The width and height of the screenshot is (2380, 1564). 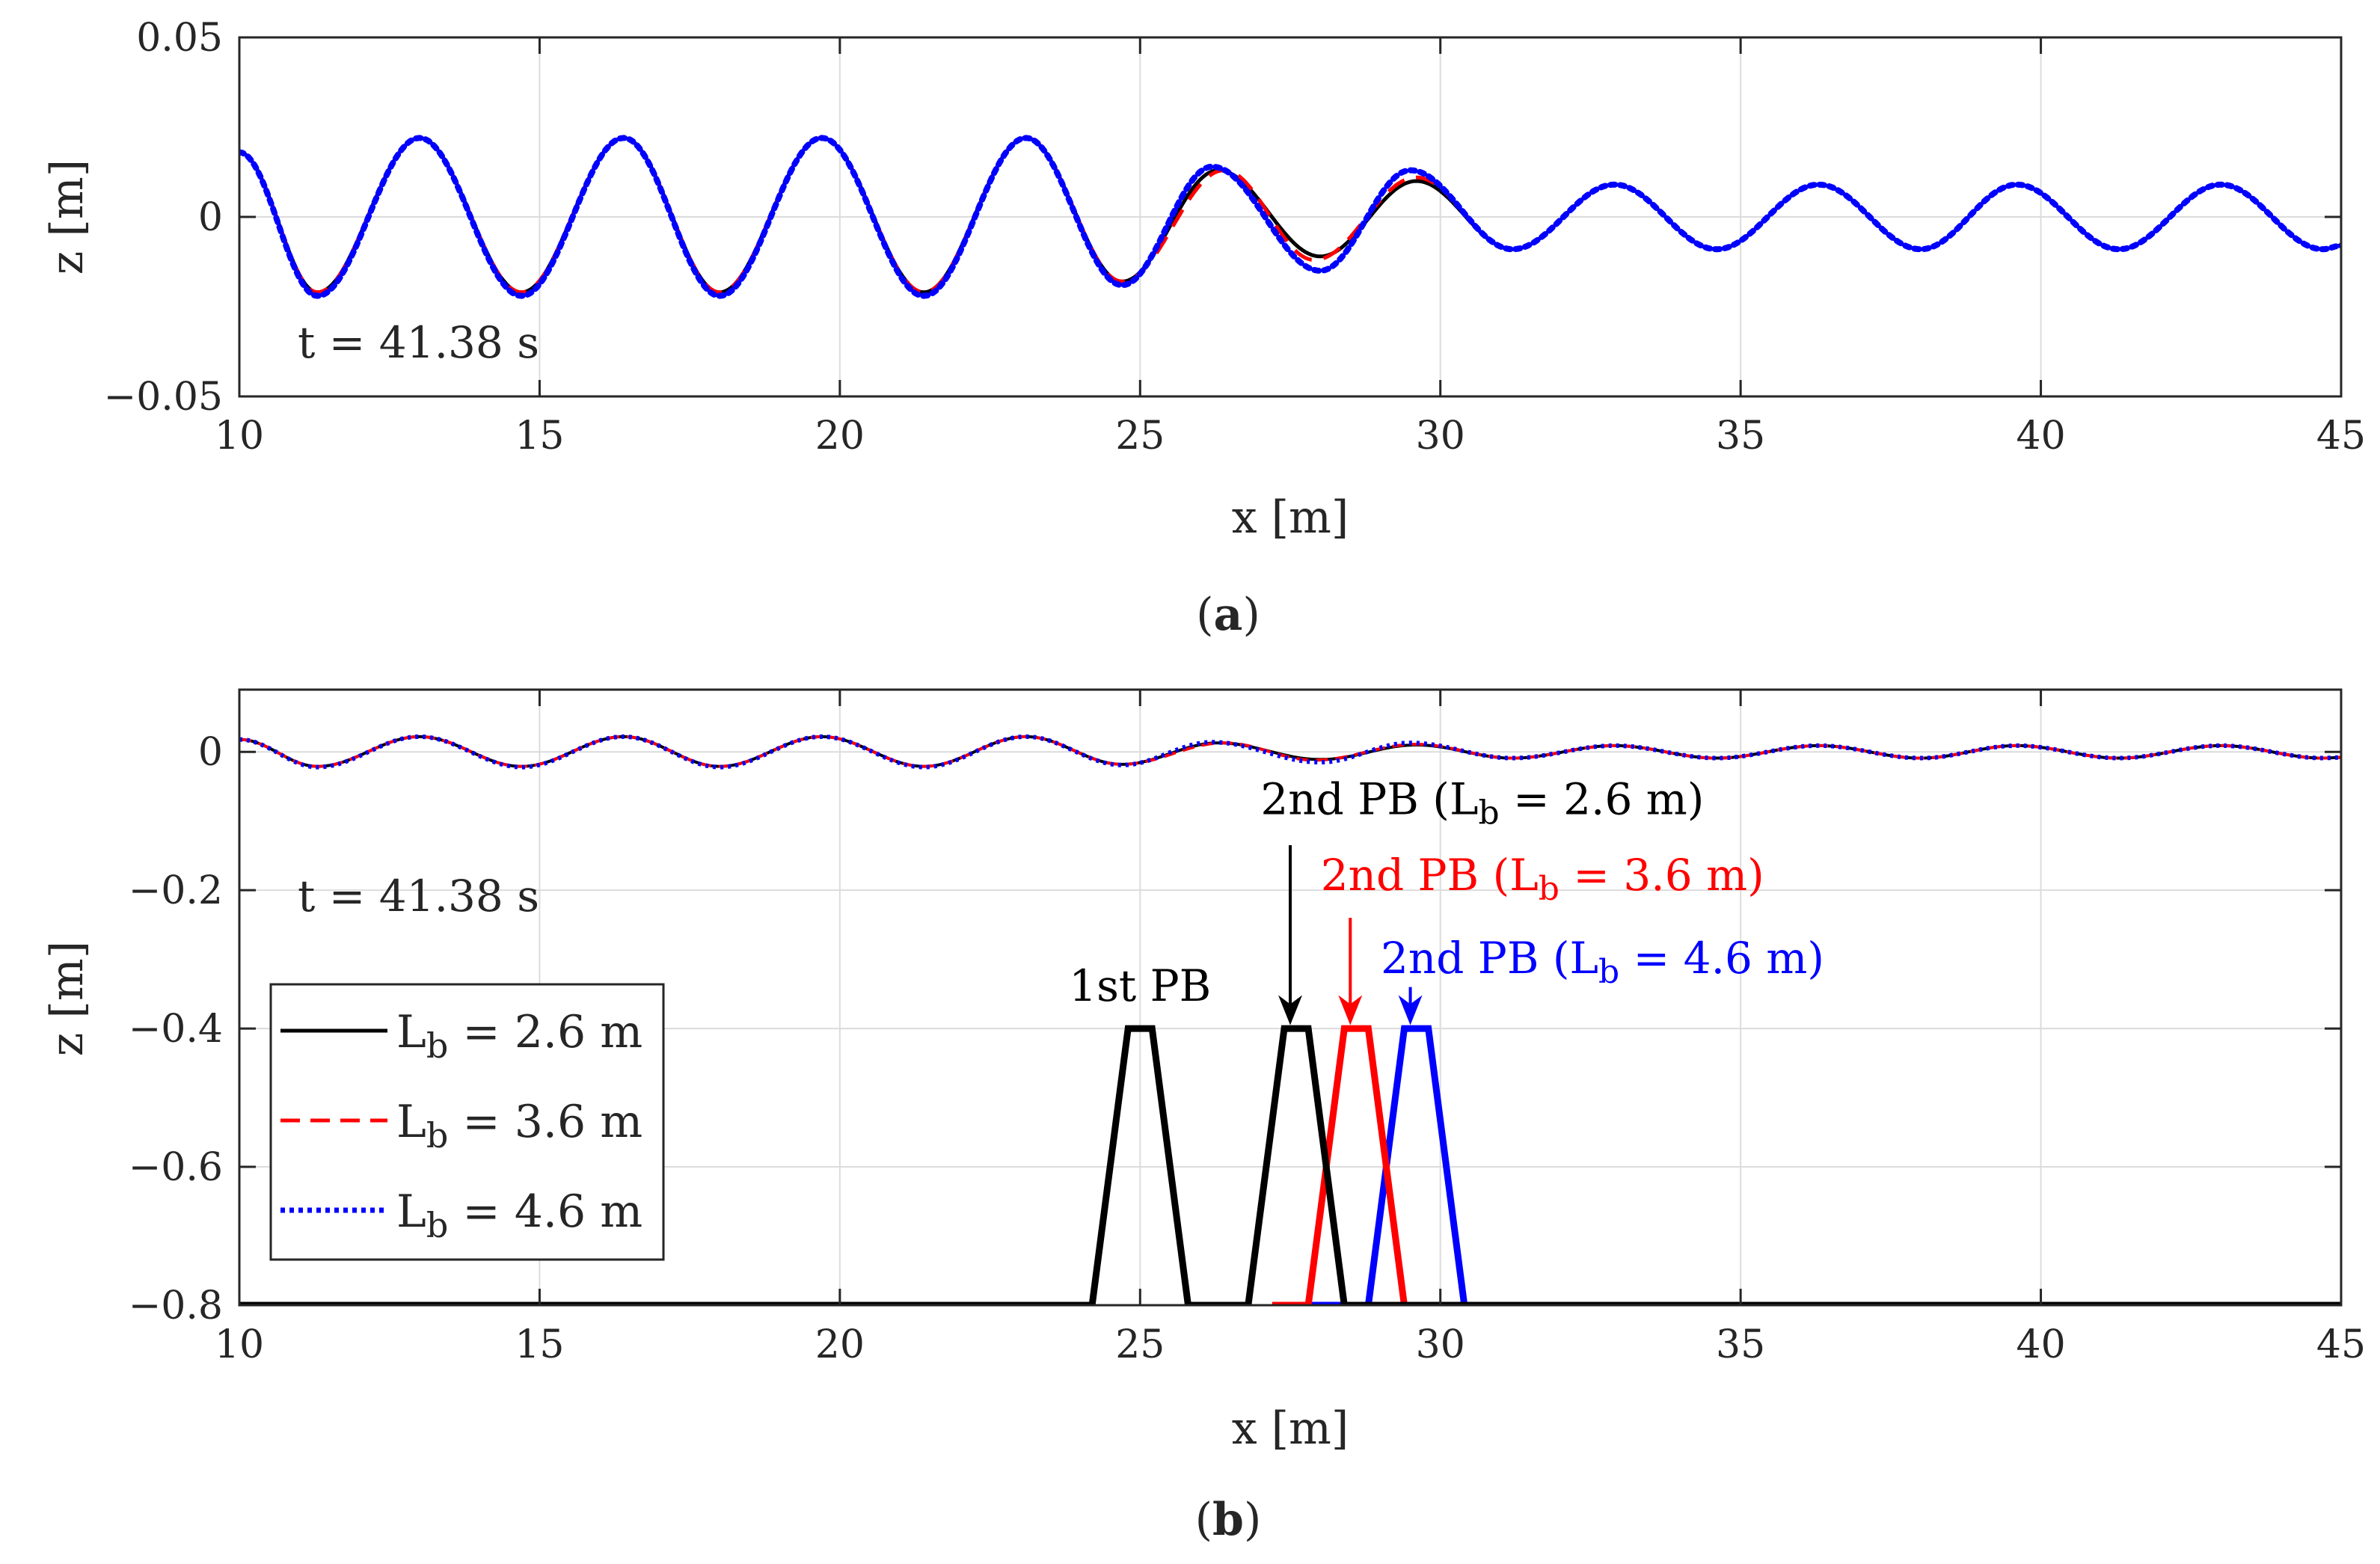 What do you see at coordinates (239, 436) in the screenshot?
I see `panel-a-xtick-label: 10` at bounding box center [239, 436].